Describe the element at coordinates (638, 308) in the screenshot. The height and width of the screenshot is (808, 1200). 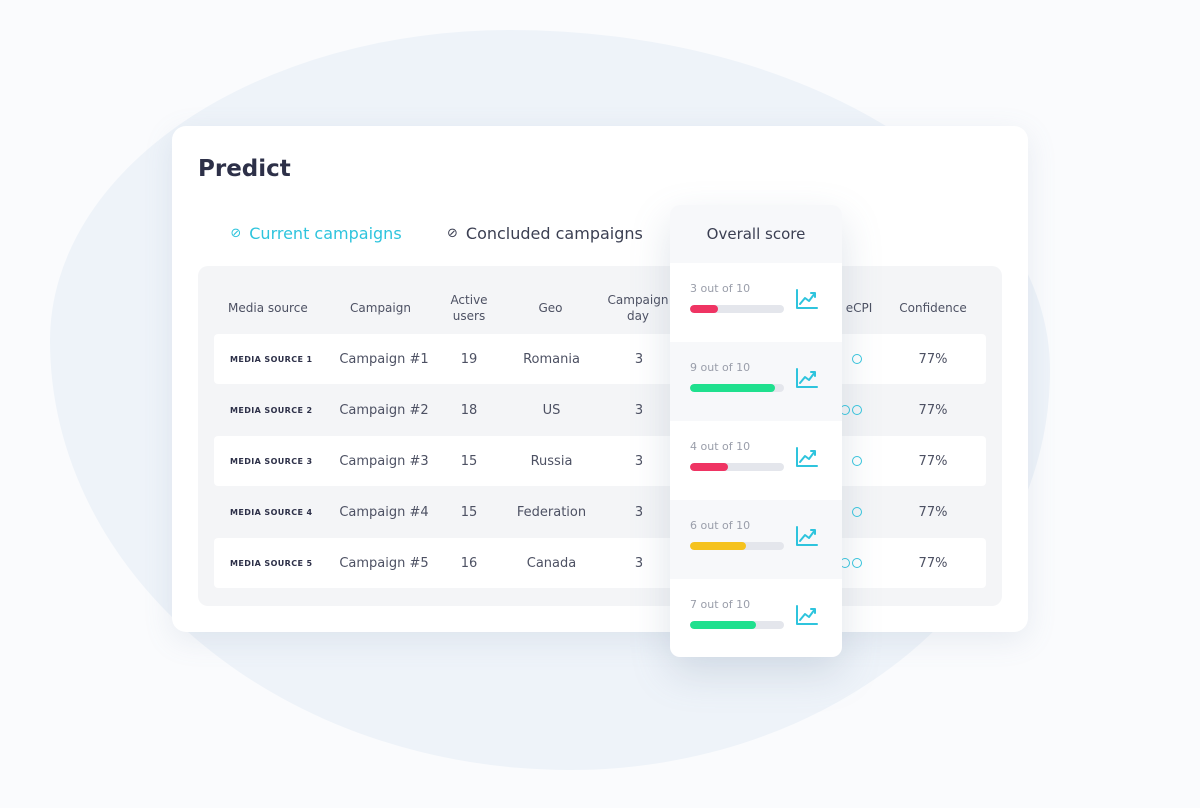
I see `col-campaign-day: Campaign day` at that location.